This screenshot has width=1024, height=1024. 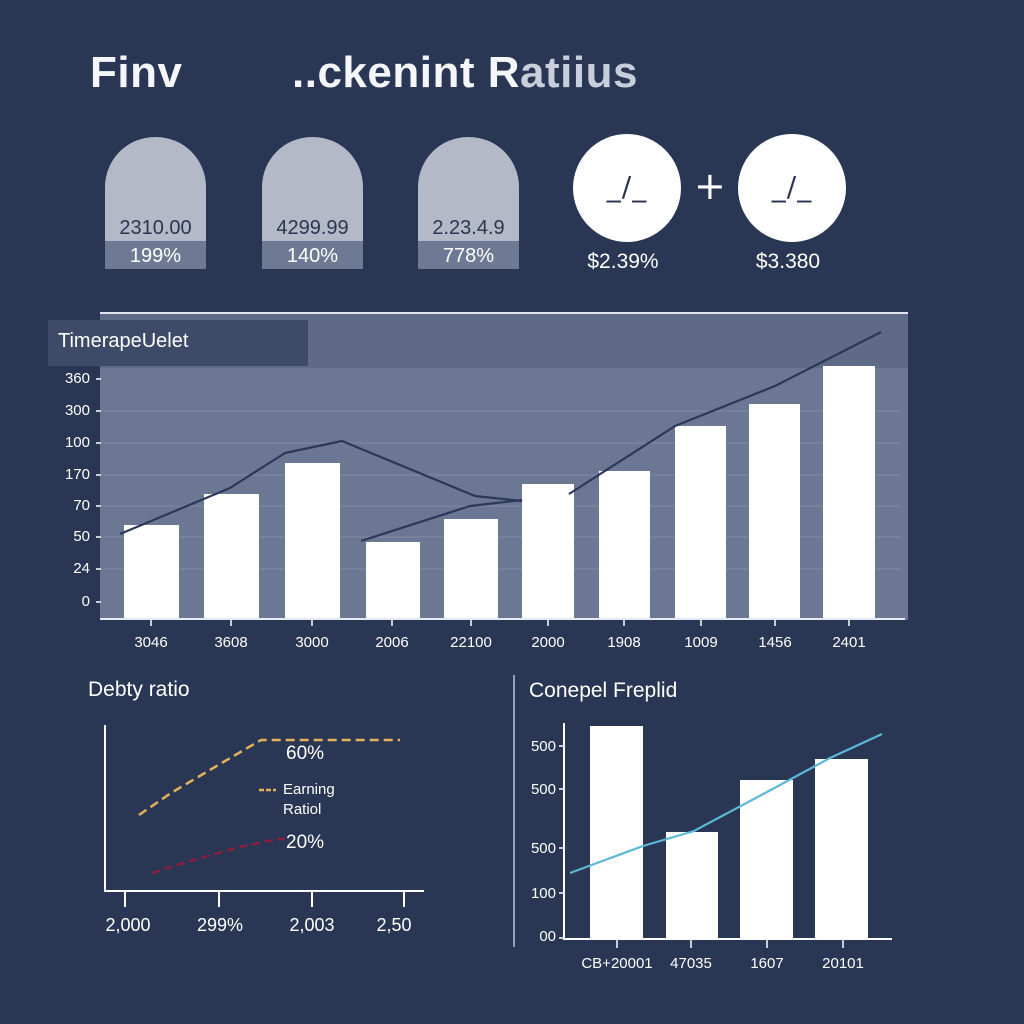 What do you see at coordinates (701, 642) in the screenshot?
I see `x-tick: 1009` at bounding box center [701, 642].